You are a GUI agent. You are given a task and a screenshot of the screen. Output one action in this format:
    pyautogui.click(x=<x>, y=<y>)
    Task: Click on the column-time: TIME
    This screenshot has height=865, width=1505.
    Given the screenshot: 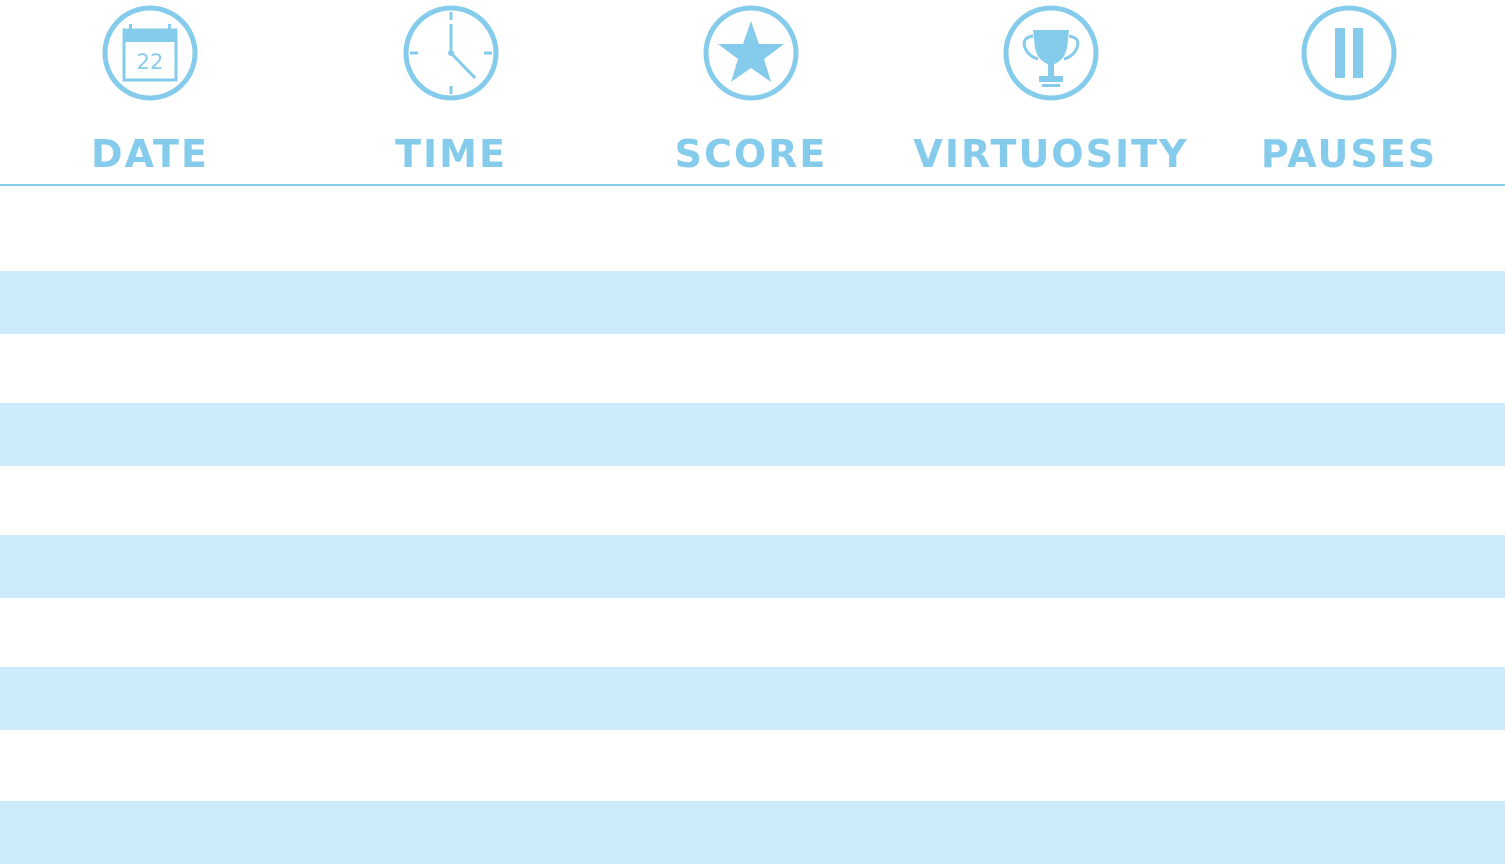 What is the action you would take?
    pyautogui.click(x=451, y=92)
    